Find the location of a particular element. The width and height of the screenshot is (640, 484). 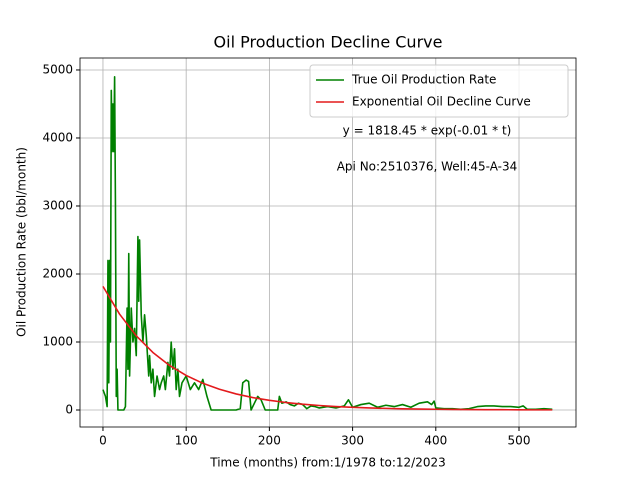

legend-label: Exponential Oil Decline Curve is located at coordinates (441, 102).